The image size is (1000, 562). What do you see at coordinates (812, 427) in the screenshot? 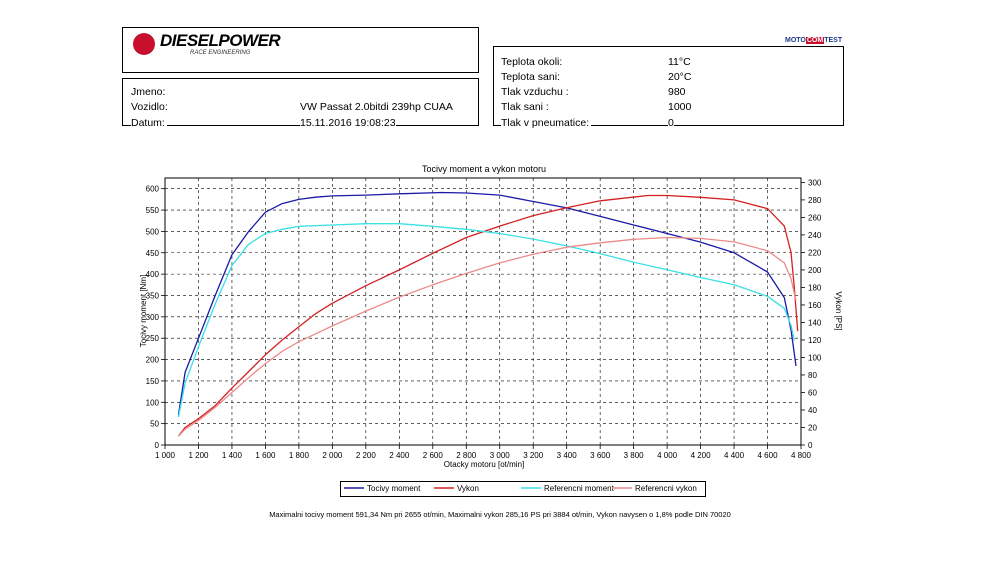
I see `y2-tick-label: 20` at bounding box center [812, 427].